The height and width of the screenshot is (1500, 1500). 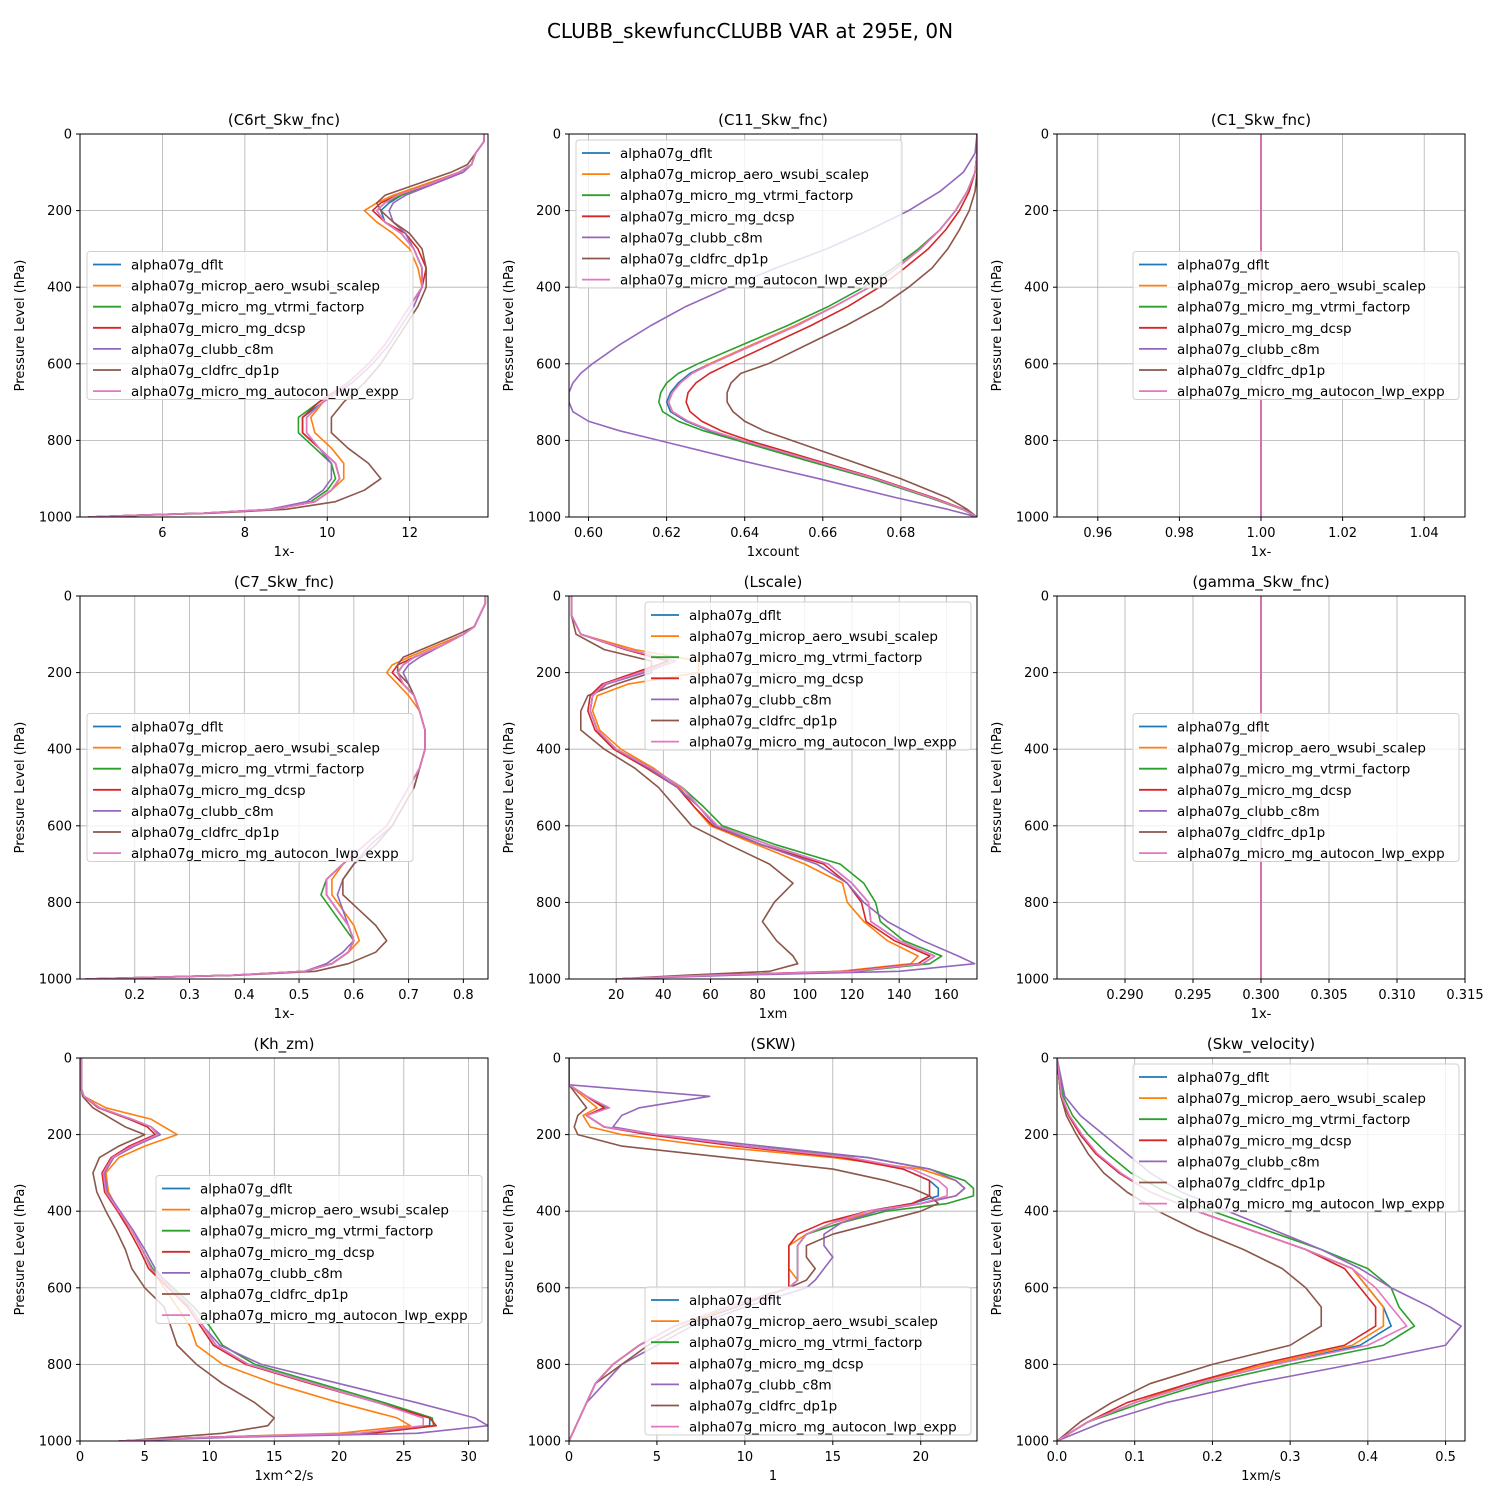 What do you see at coordinates (1179, 533) in the screenshot?
I see `x-tick-label: 0.98` at bounding box center [1179, 533].